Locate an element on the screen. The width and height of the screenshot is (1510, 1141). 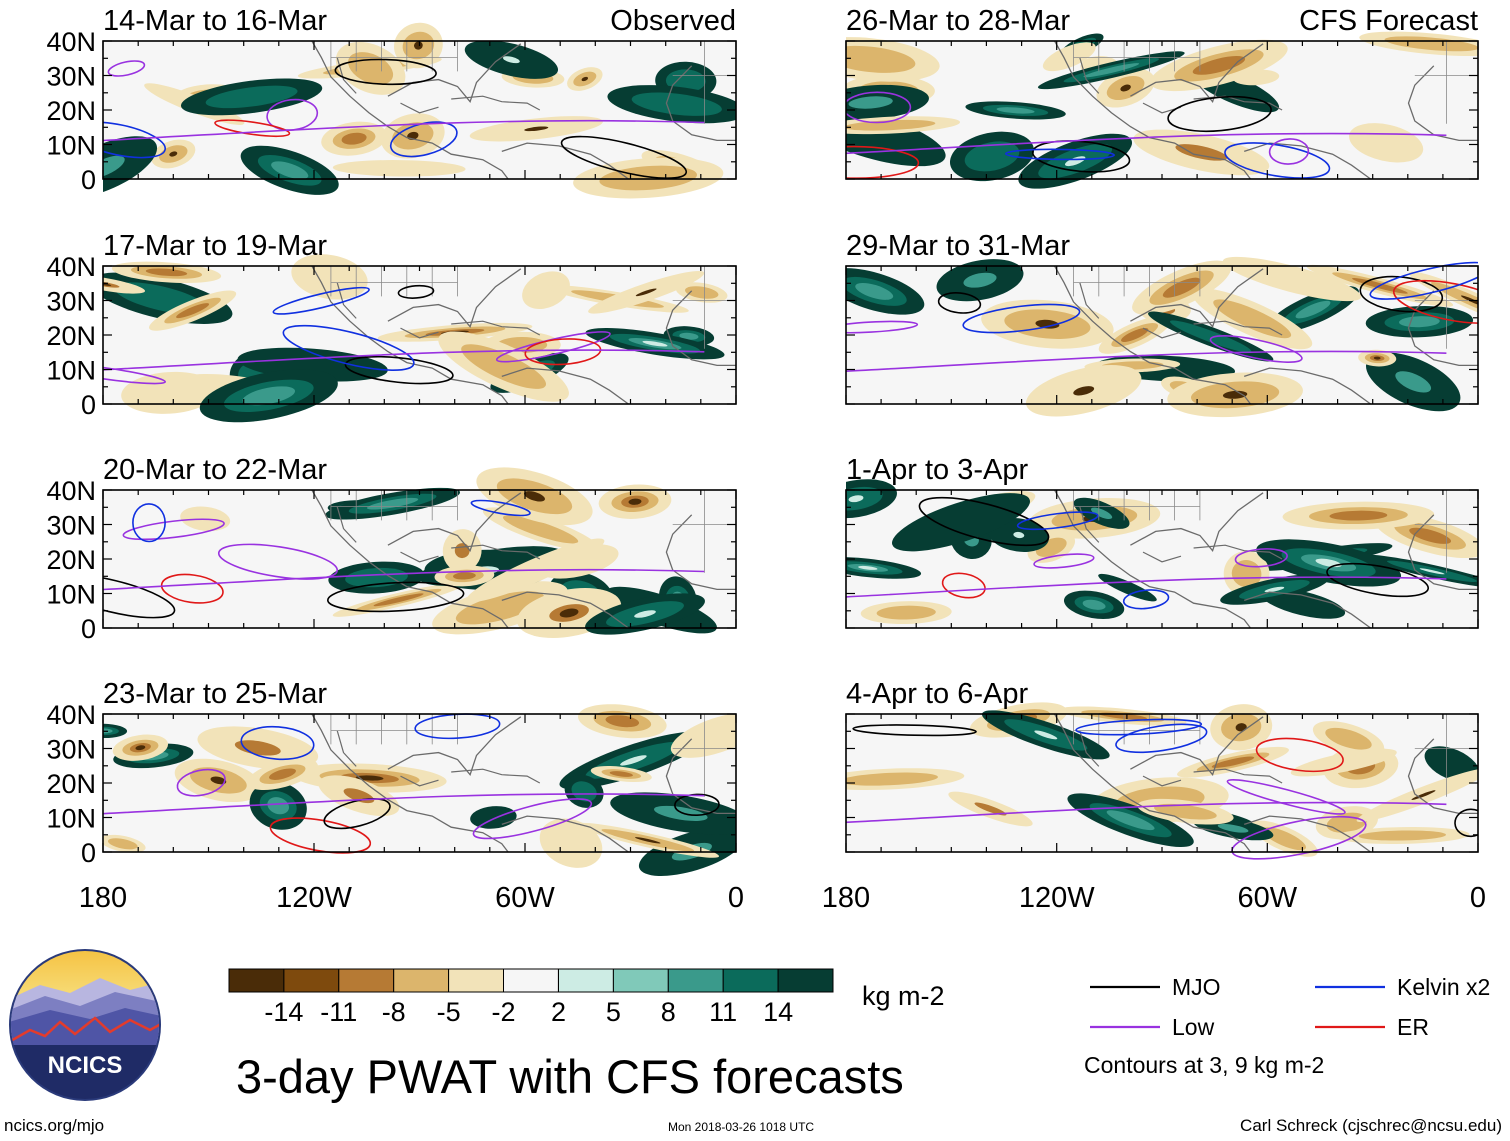
panel-title: 17-Mar to 19-Mar is located at coordinates (215, 246).